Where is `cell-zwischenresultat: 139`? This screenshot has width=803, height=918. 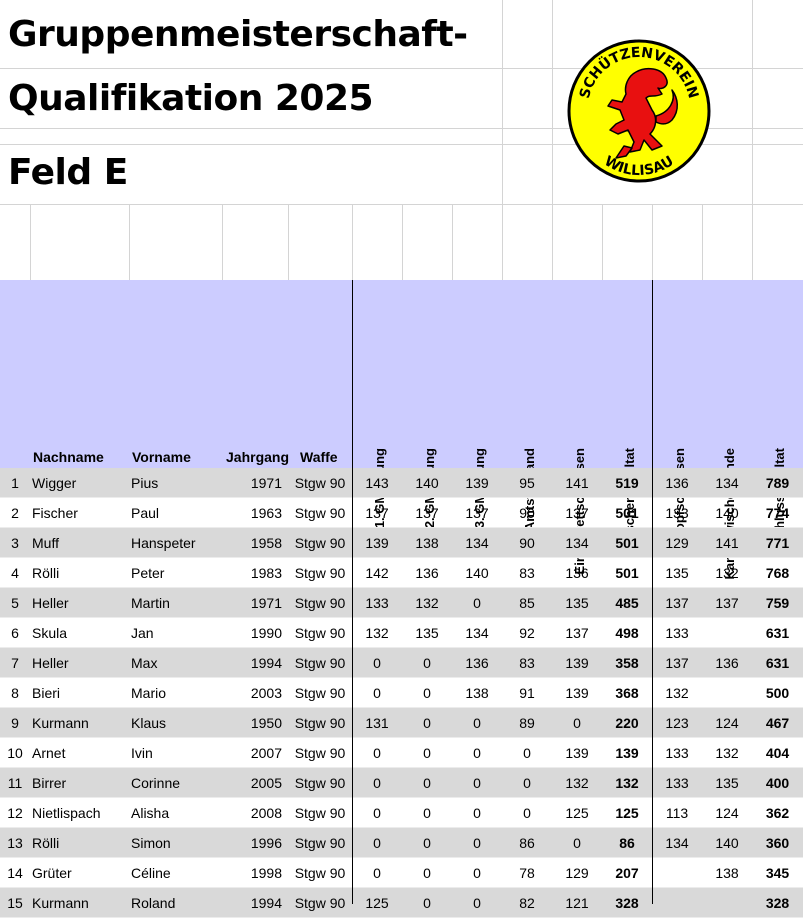 cell-zwischenresultat: 139 is located at coordinates (627, 752).